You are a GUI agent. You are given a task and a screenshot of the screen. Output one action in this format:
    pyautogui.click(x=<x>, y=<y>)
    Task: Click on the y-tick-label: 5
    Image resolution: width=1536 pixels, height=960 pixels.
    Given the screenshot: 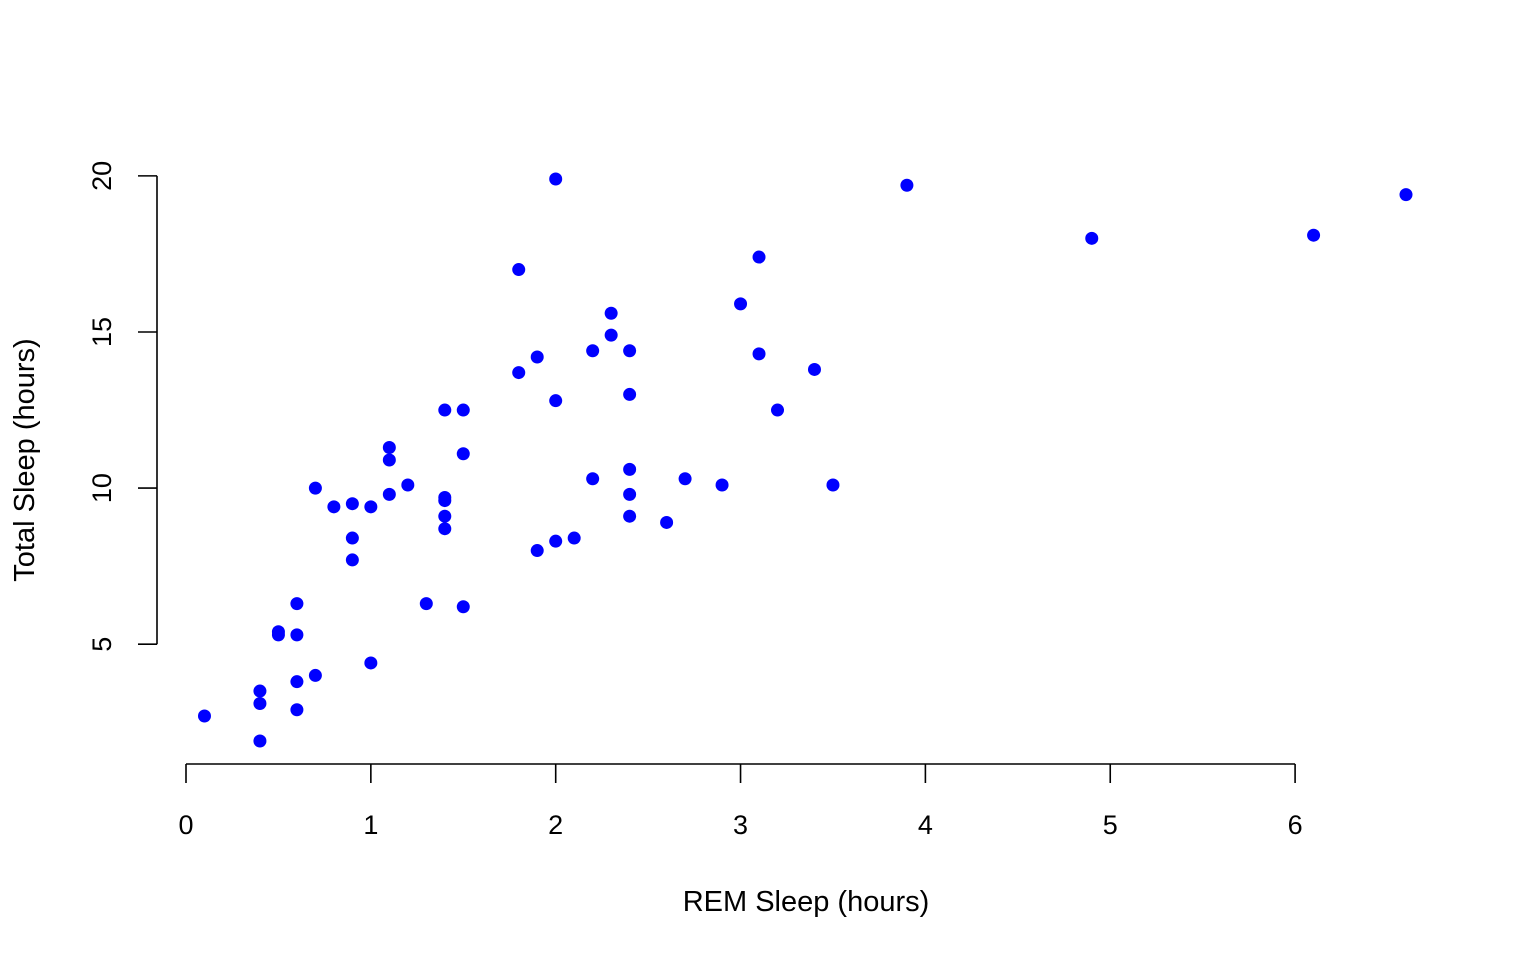 What is the action you would take?
    pyautogui.click(x=102, y=644)
    